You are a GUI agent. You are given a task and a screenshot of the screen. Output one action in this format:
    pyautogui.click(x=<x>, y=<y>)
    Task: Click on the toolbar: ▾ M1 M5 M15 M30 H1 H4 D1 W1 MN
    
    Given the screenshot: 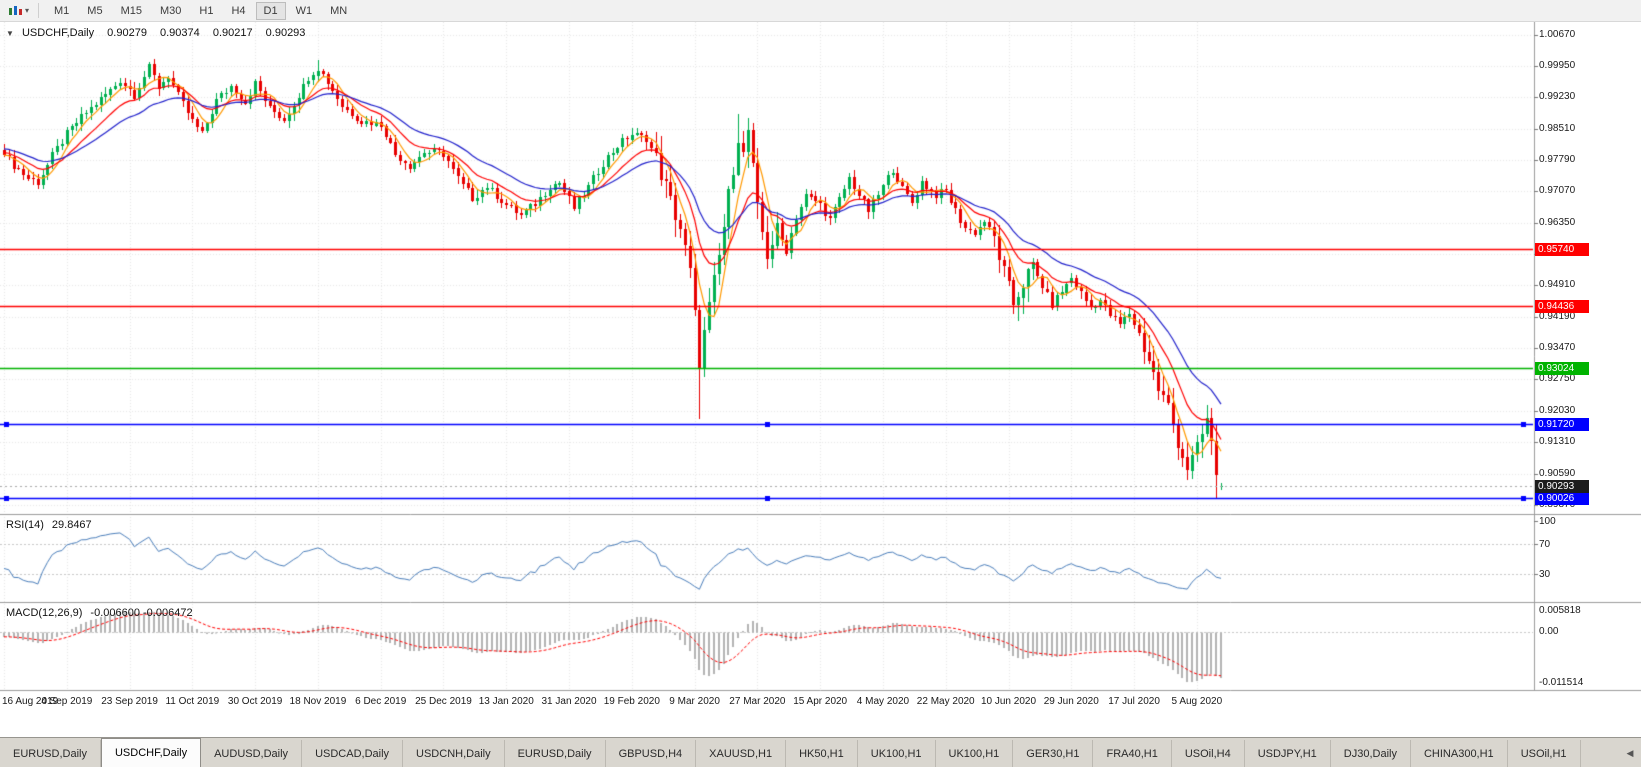 What is the action you would take?
    pyautogui.click(x=820, y=11)
    